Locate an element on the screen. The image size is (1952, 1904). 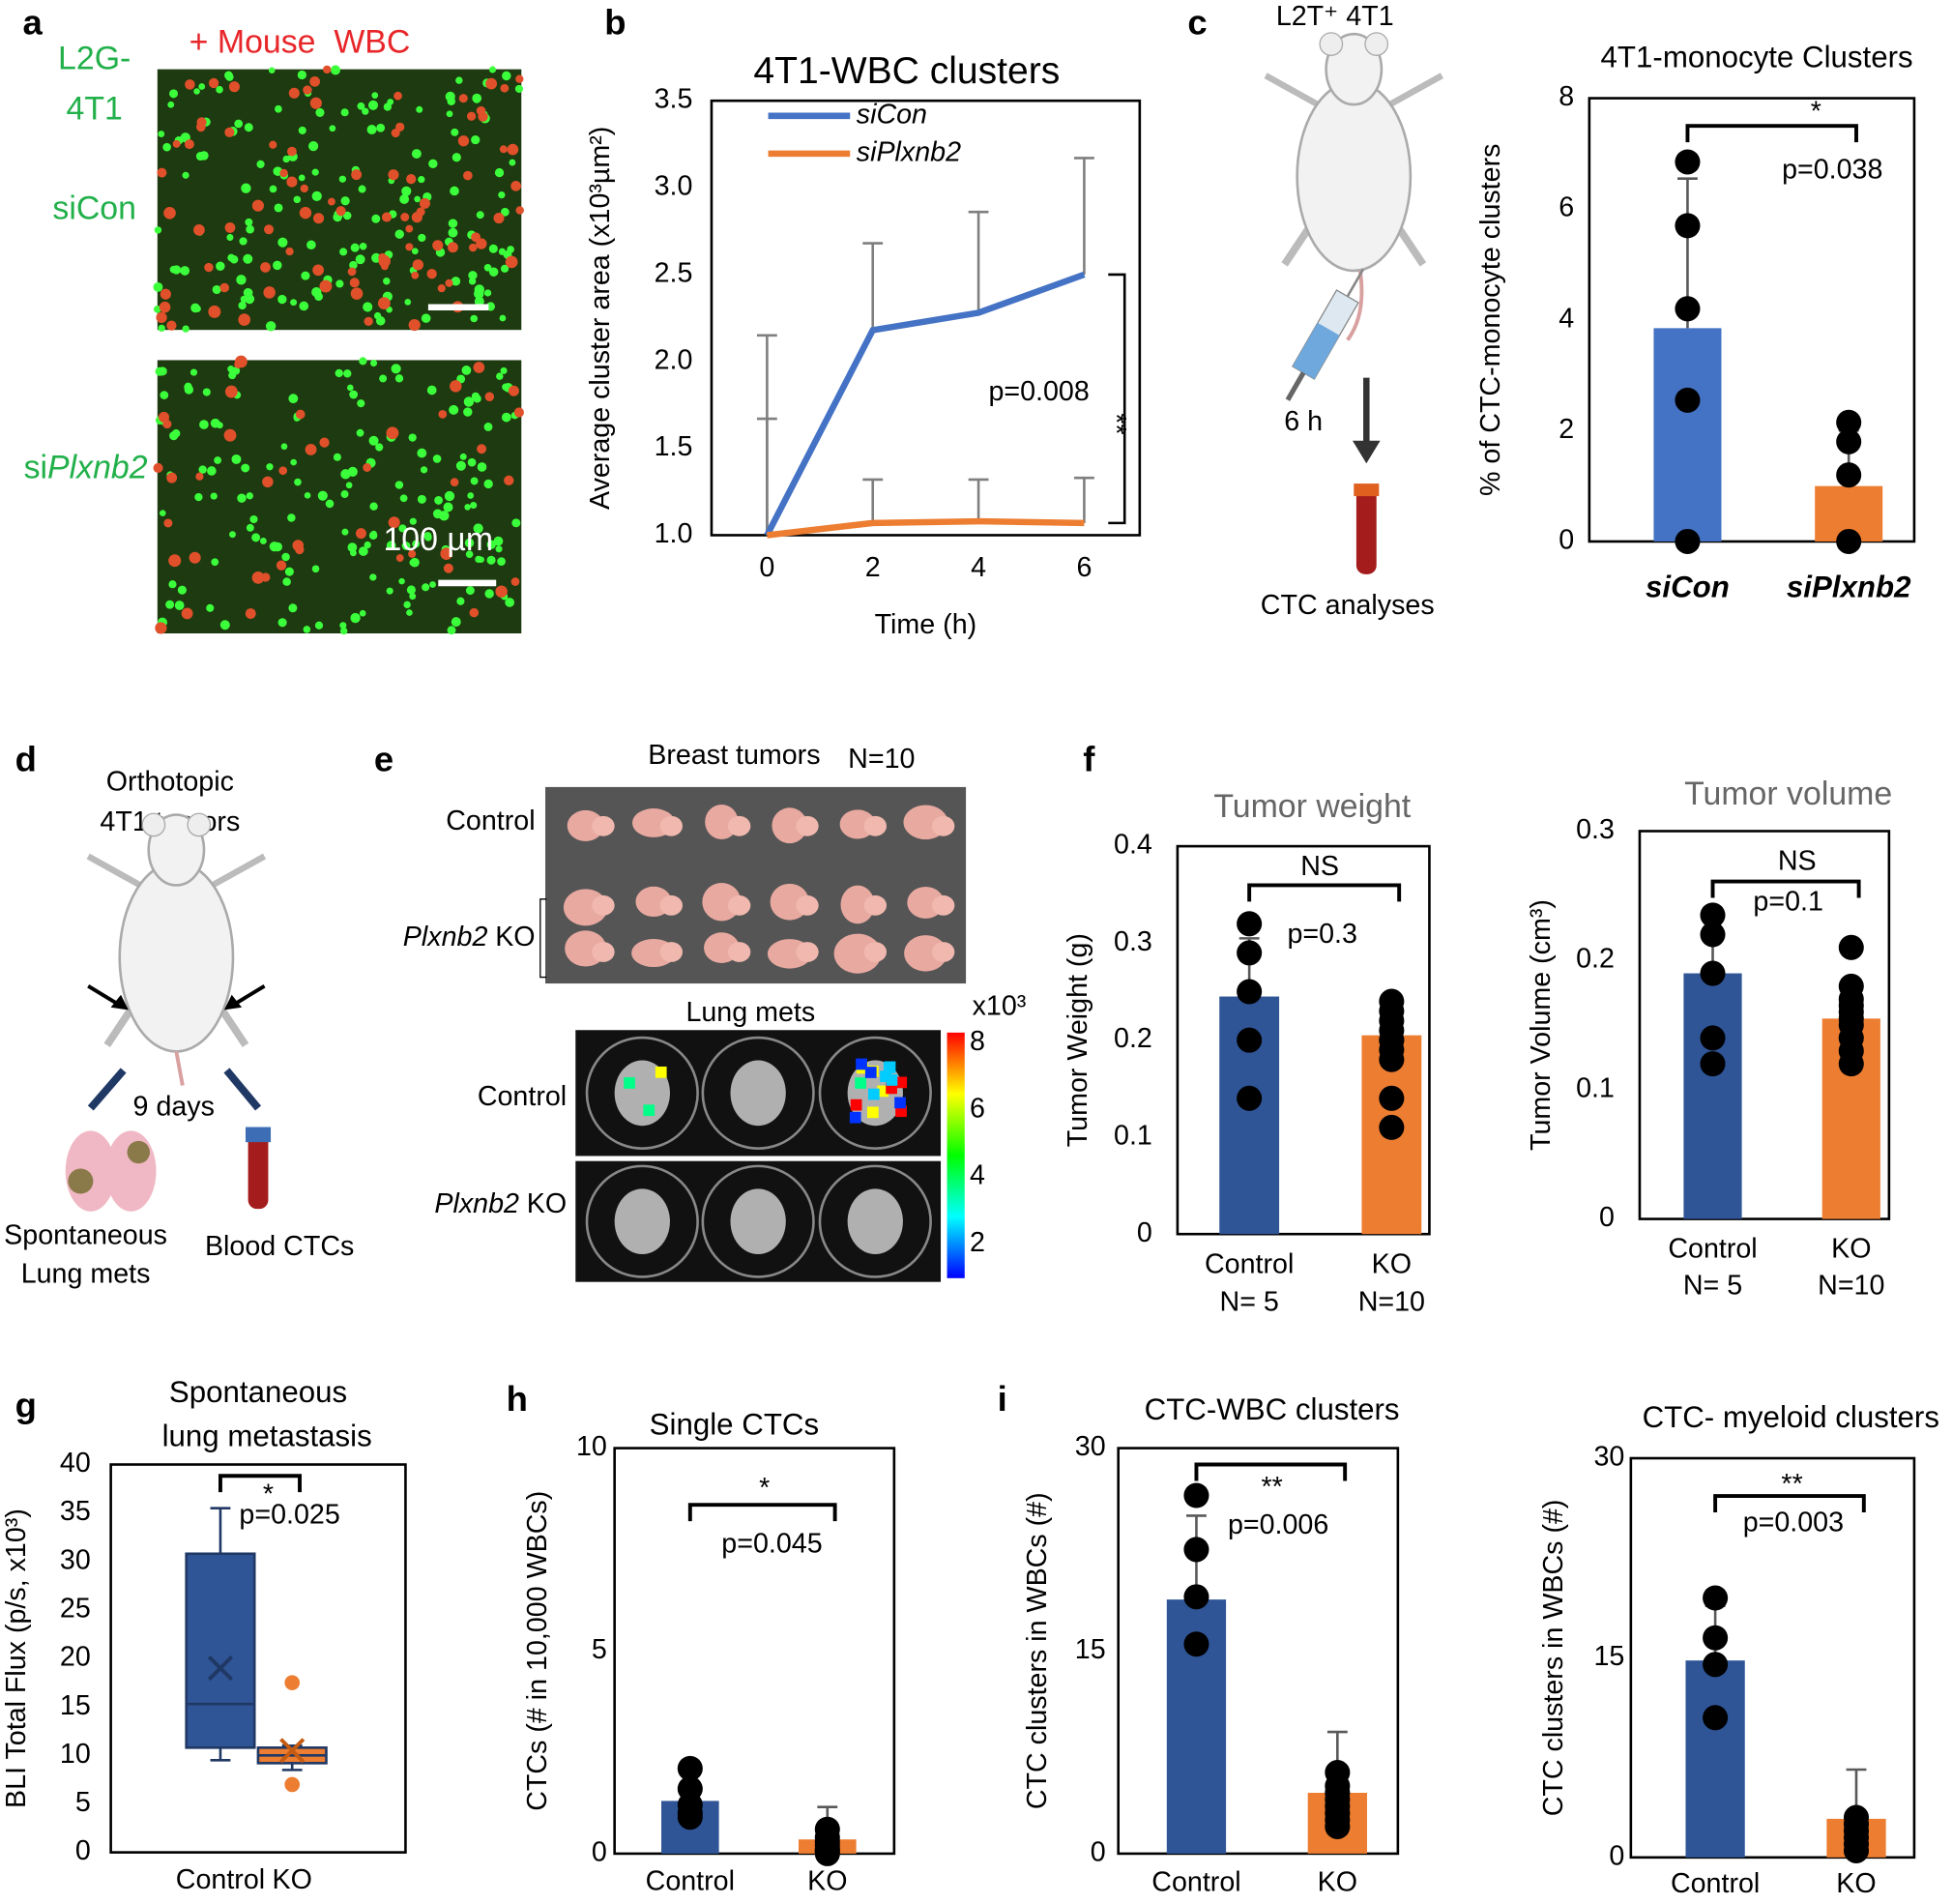
chart-title: CTC- myeloid clusters is located at coordinates (1791, 1417).